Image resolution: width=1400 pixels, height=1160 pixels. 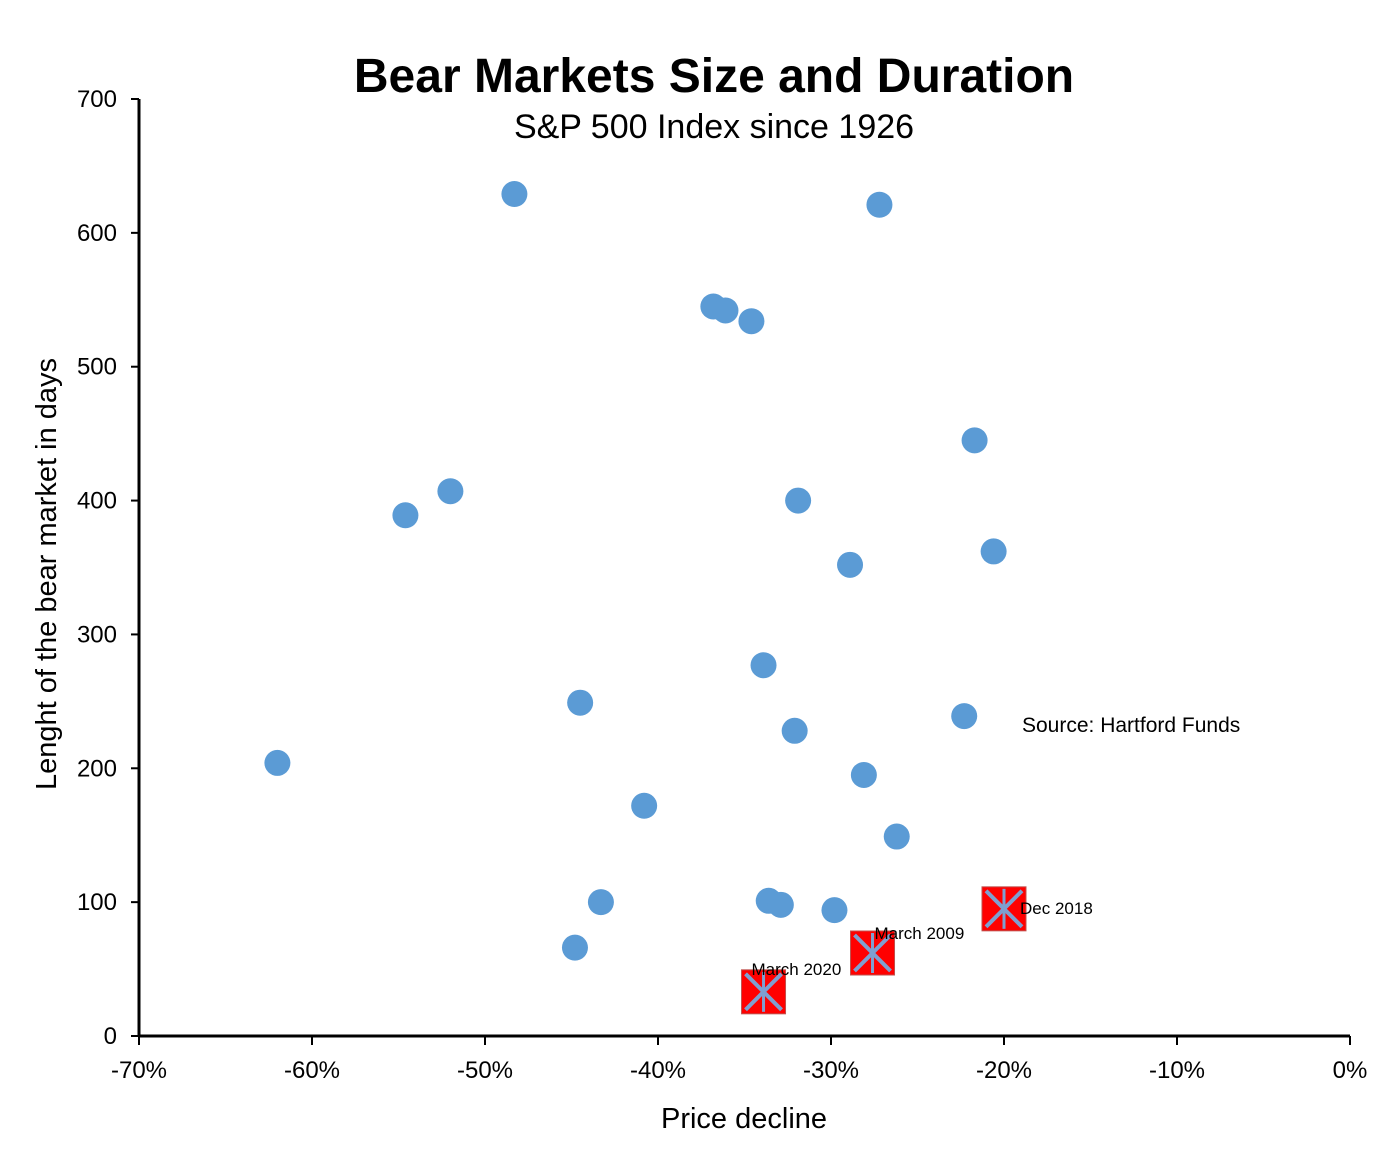 What do you see at coordinates (97, 501) in the screenshot?
I see `y-tick-label: 400` at bounding box center [97, 501].